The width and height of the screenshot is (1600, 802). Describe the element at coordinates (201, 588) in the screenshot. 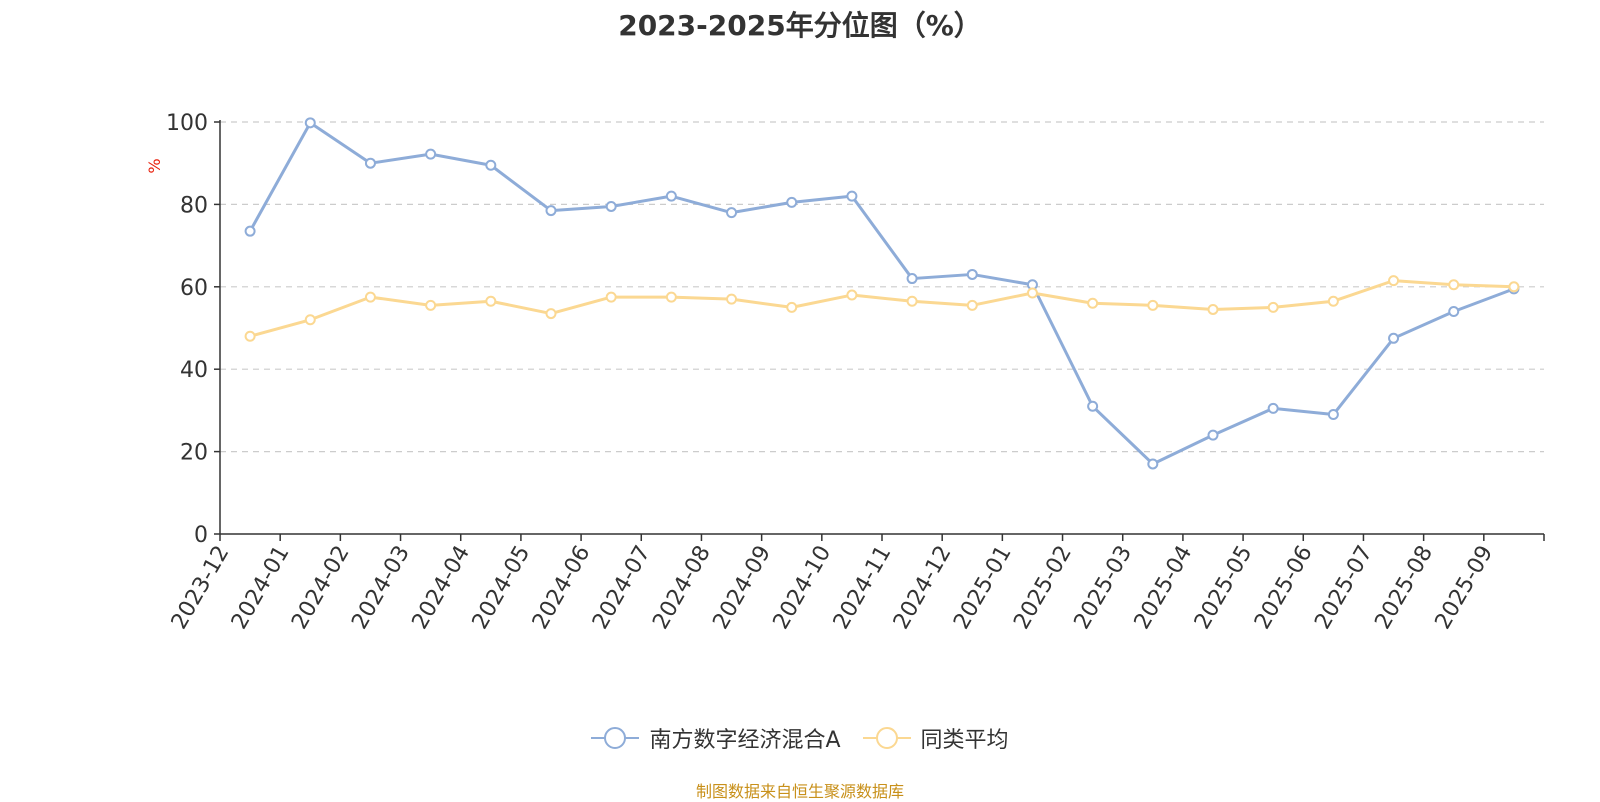

I see `x-tick-label: 2023-12` at that location.